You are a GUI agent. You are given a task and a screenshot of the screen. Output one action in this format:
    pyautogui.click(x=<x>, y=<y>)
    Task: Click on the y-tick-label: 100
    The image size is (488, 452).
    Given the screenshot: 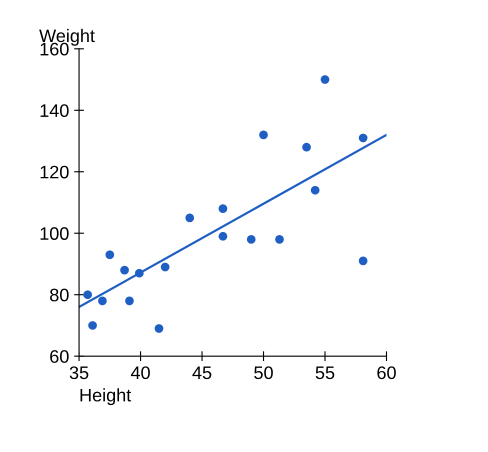 What is the action you would take?
    pyautogui.click(x=54, y=233)
    